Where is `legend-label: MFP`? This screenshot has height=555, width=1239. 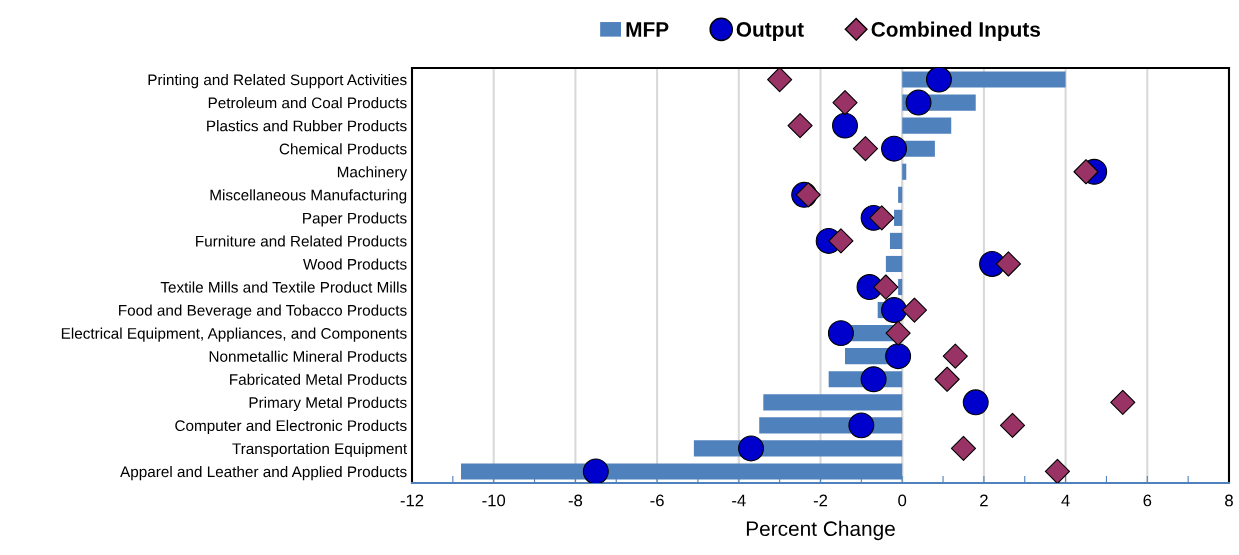
legend-label: MFP is located at coordinates (647, 29).